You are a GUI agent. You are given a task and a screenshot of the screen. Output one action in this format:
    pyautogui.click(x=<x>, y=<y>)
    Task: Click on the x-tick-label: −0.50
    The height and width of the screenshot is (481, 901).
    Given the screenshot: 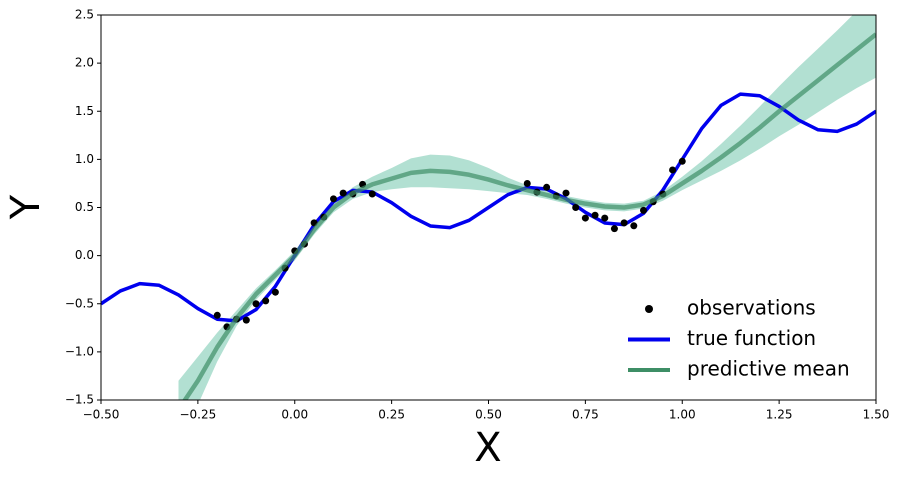 What is the action you would take?
    pyautogui.click(x=101, y=415)
    